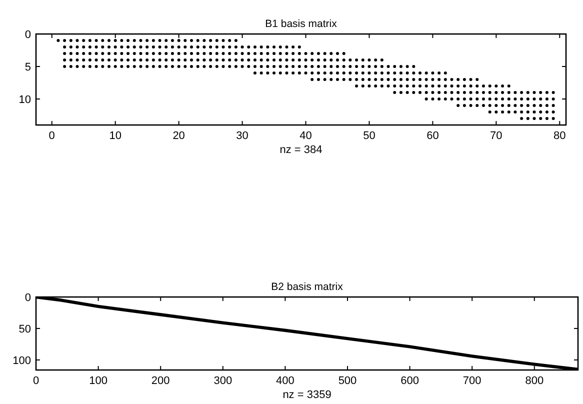 The image size is (583, 404). Describe the element at coordinates (534, 381) in the screenshot. I see `x-tick-label: 800` at that location.